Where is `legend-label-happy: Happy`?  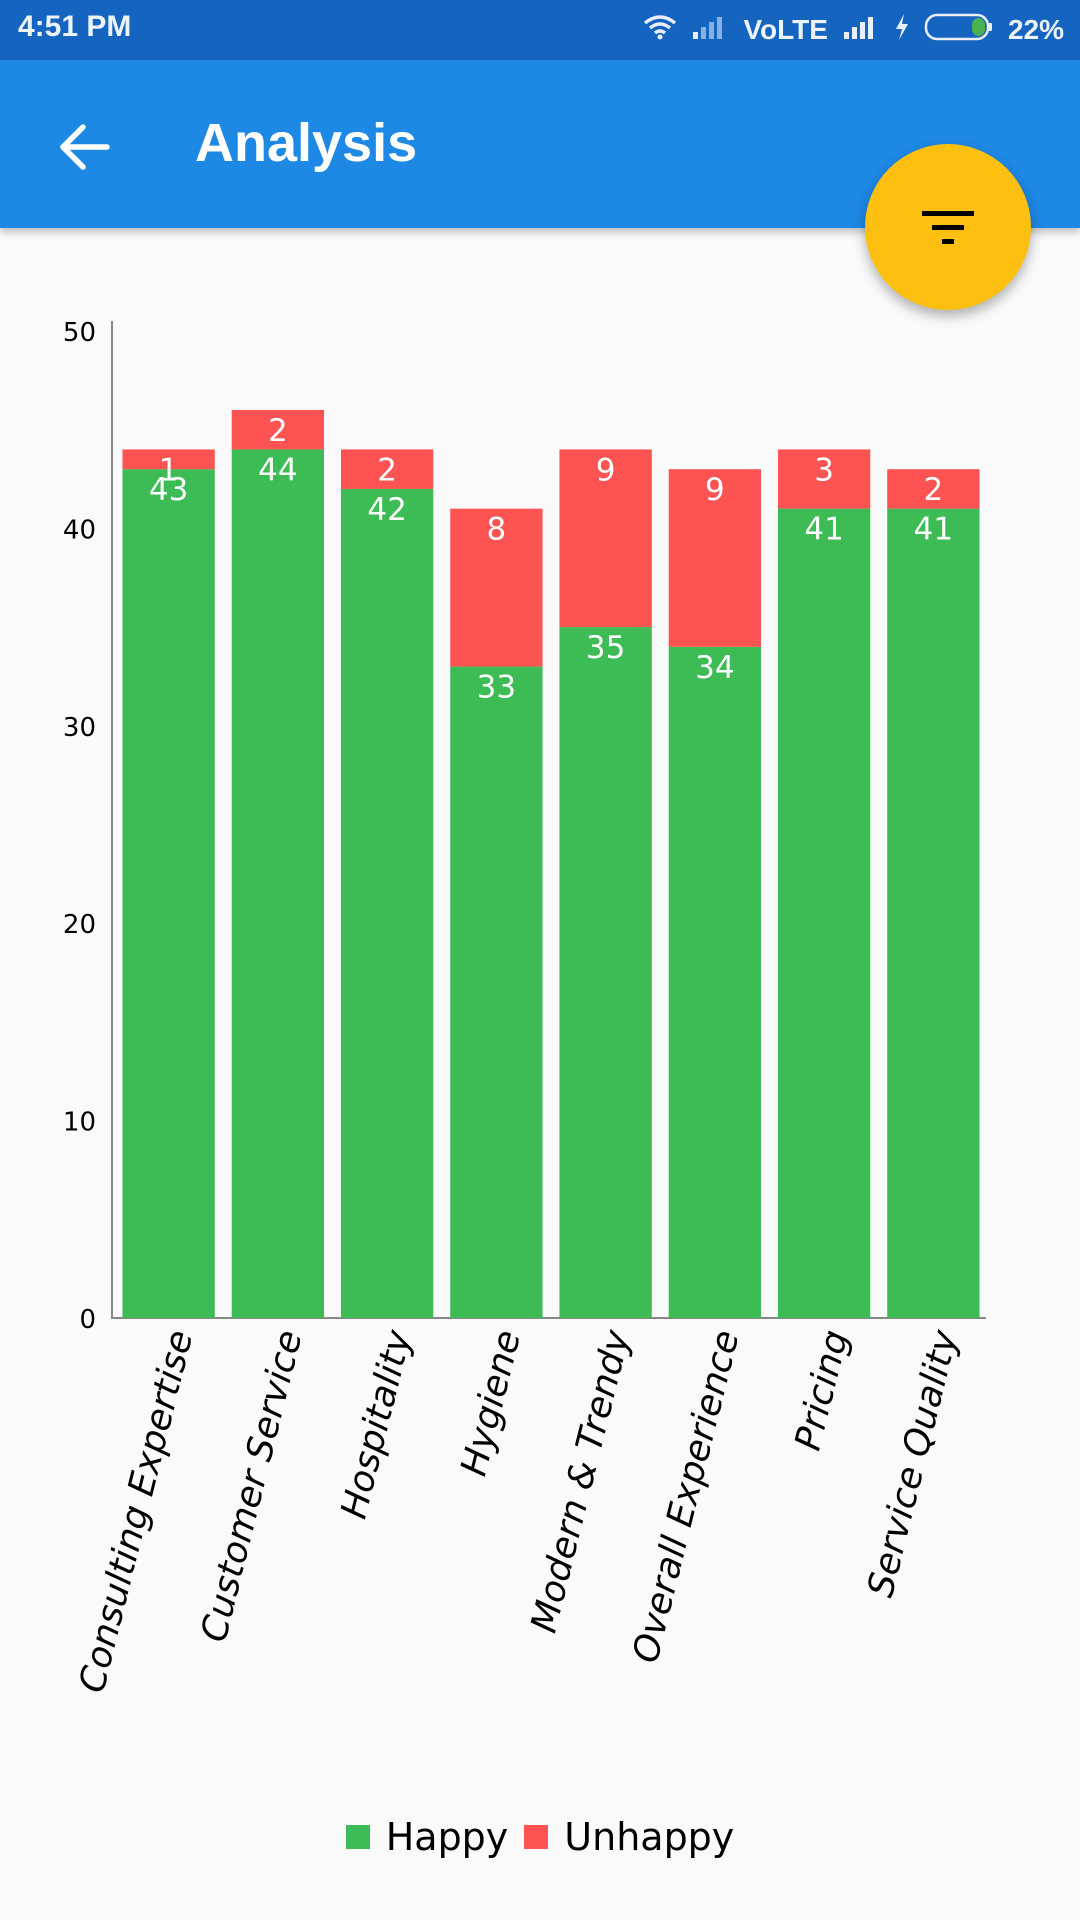 legend-label-happy: Happy is located at coordinates (447, 1837).